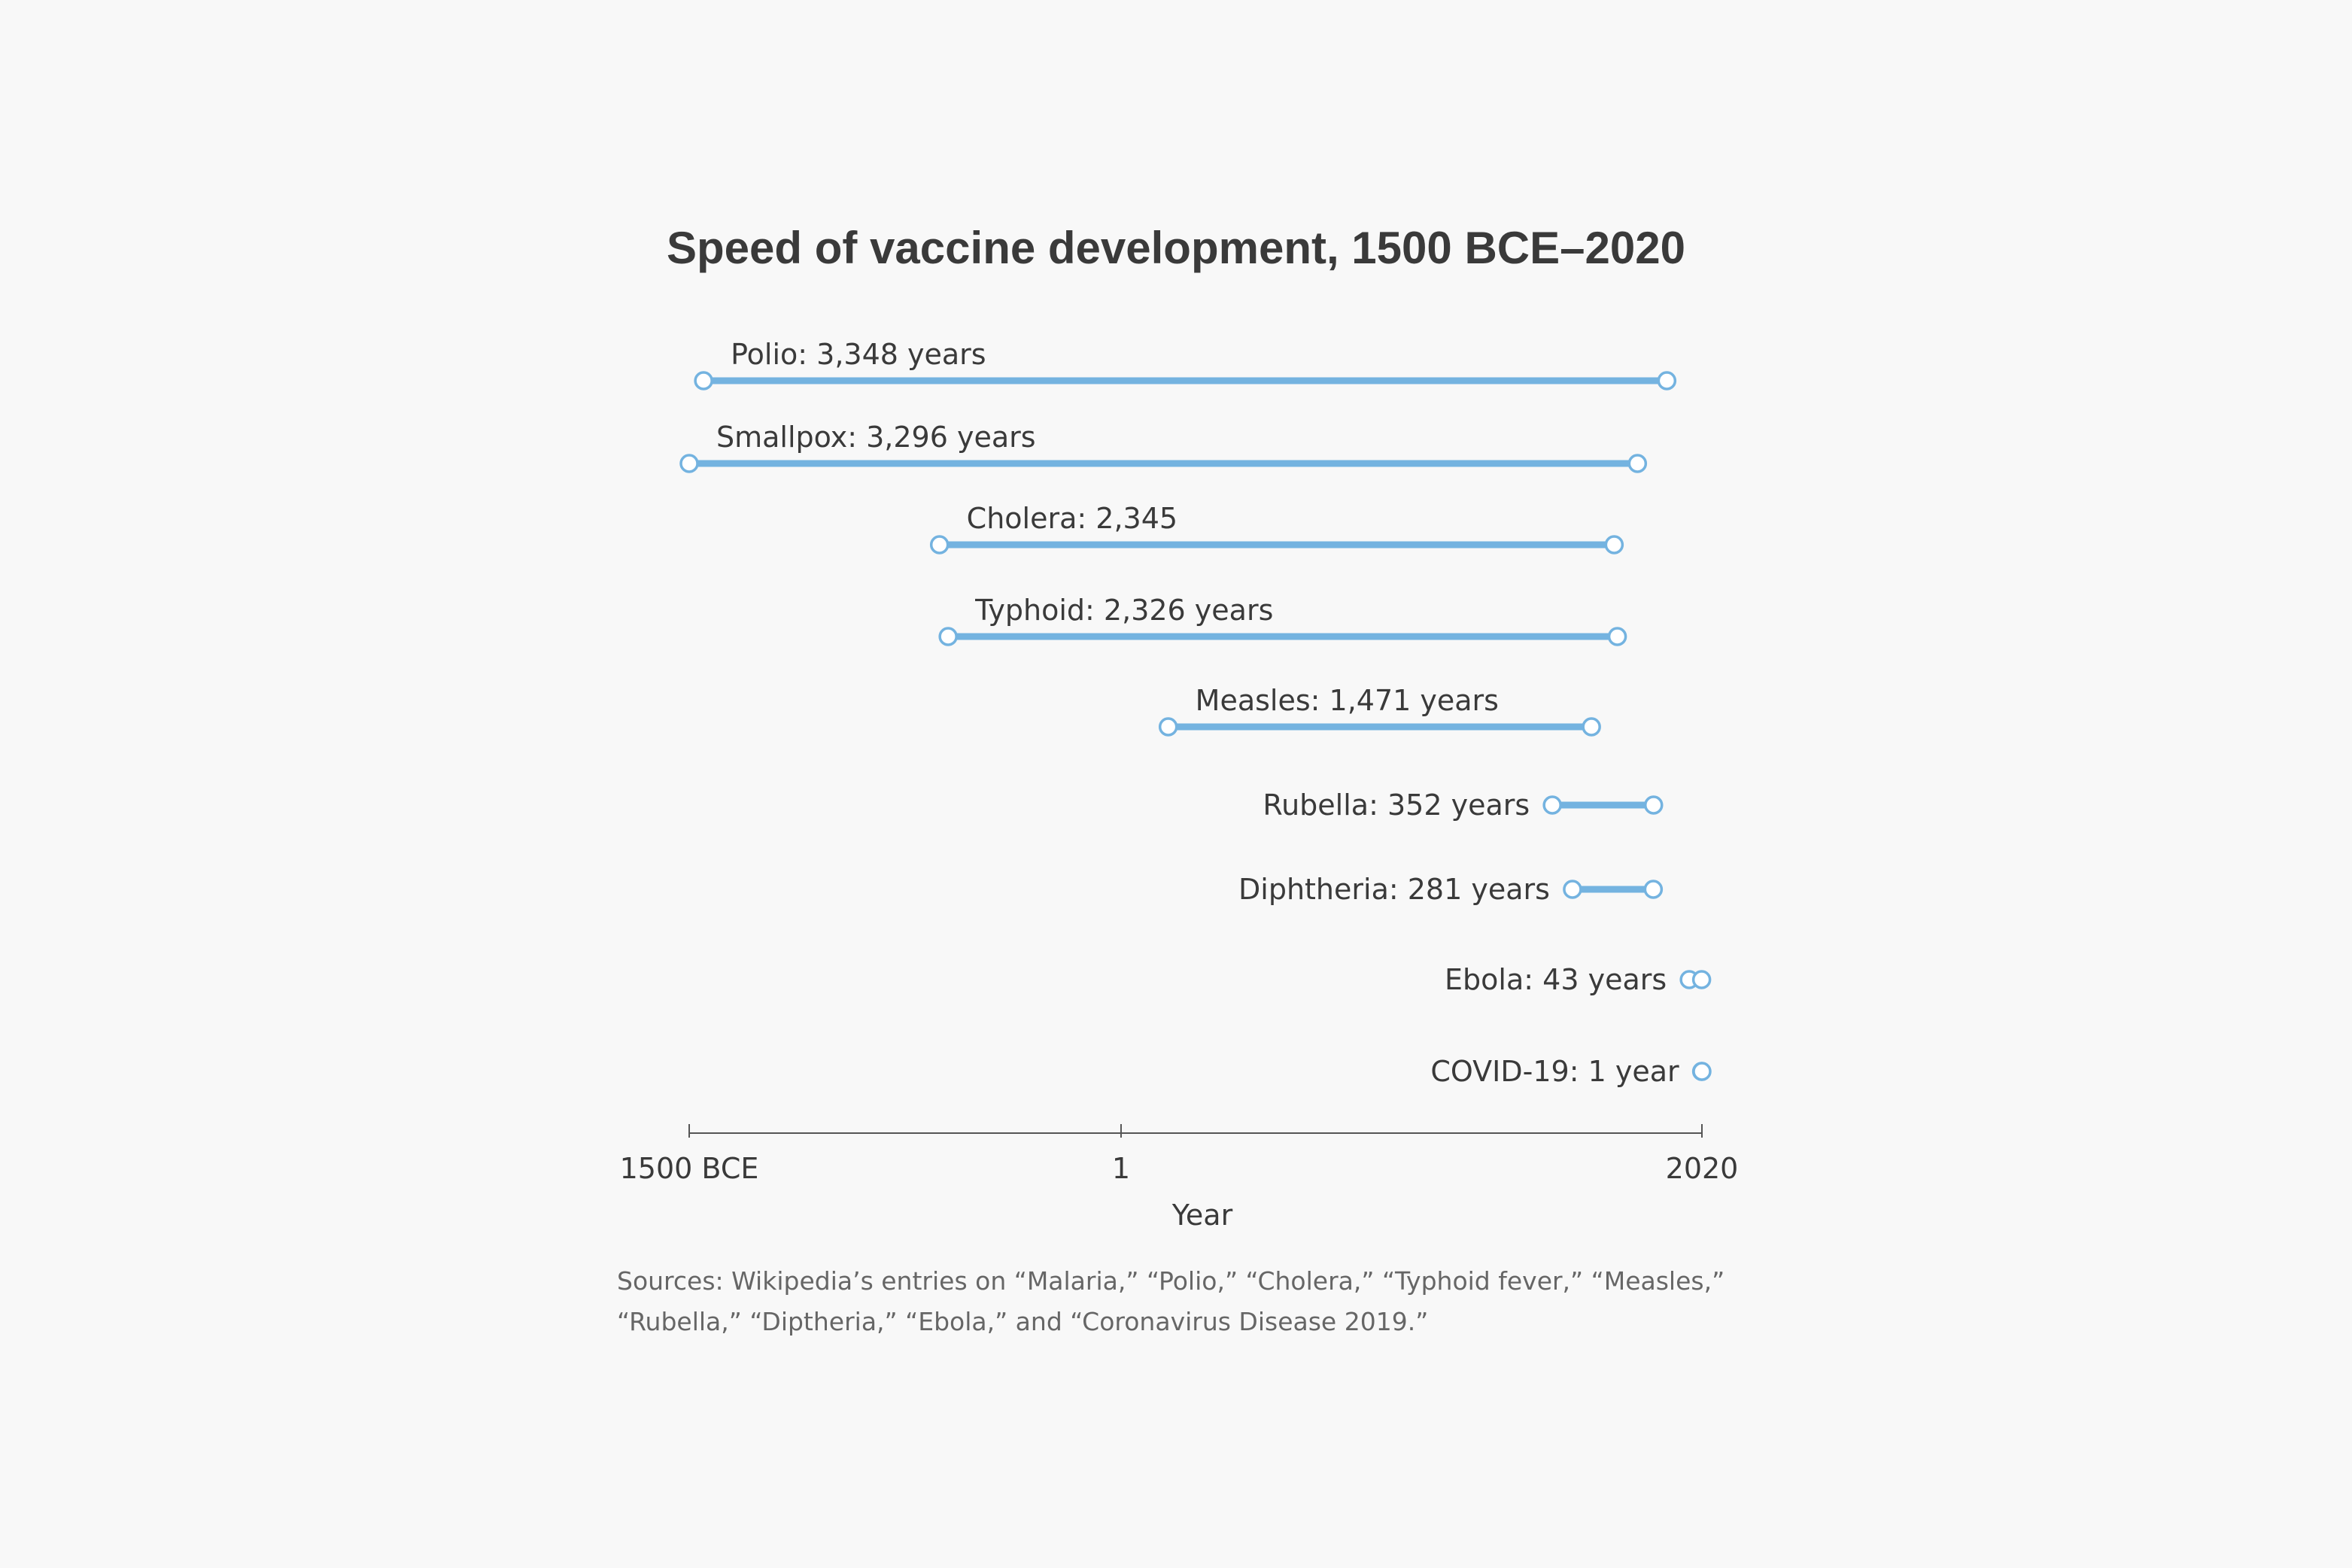 This screenshot has width=2352, height=1568. What do you see at coordinates (1185, 364) in the screenshot?
I see `dumbbell-row: Polio: 3,348 years` at bounding box center [1185, 364].